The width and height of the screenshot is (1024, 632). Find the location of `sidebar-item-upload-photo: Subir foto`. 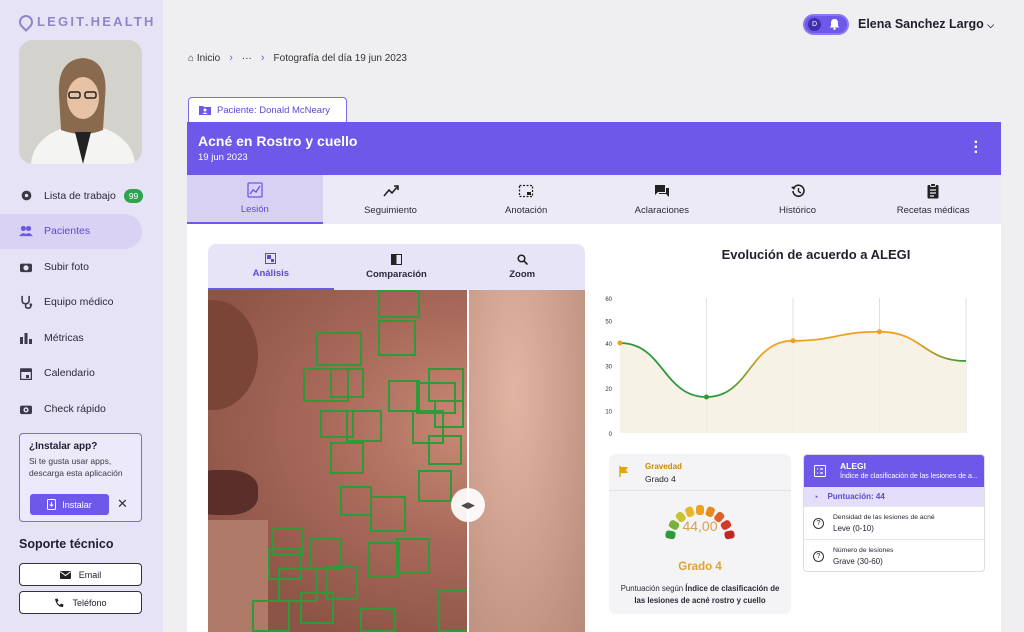

sidebar-item-upload-photo: Subir foto is located at coordinates (81, 267).